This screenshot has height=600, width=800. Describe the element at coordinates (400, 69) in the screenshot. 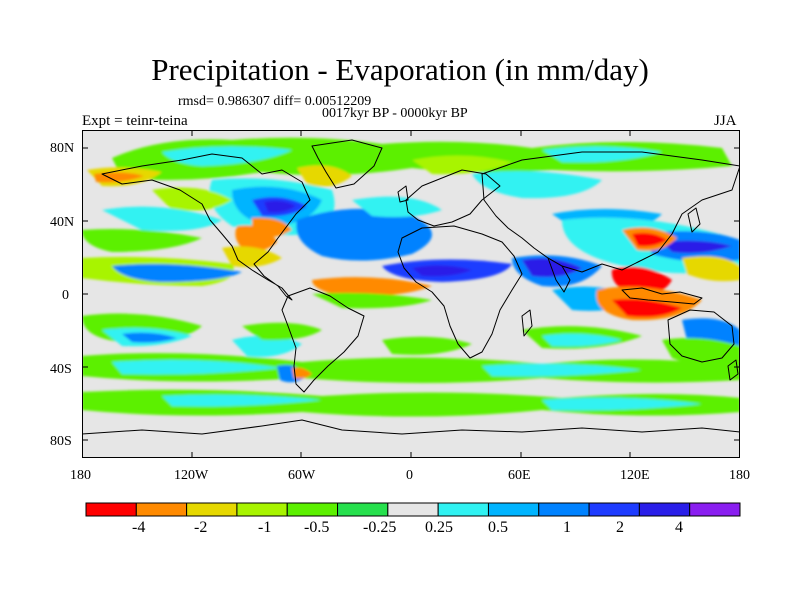

I see `page-title: Precipitation - Evaporation (in mm/day)` at that location.